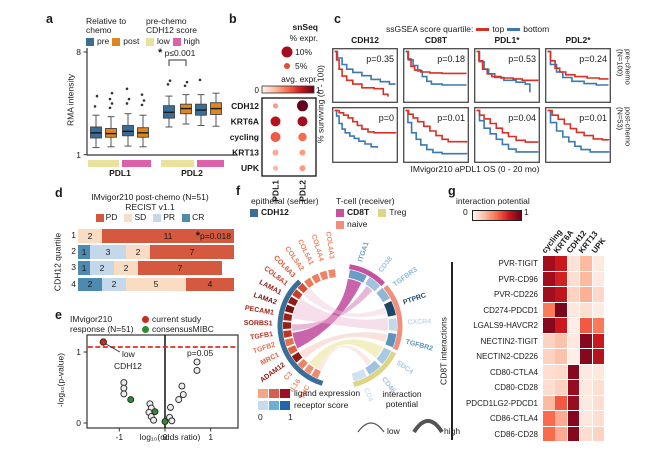 The width and height of the screenshot is (665, 453). Describe the element at coordinates (497, 215) in the screenshot. I see `heat-scale-gradient` at that location.